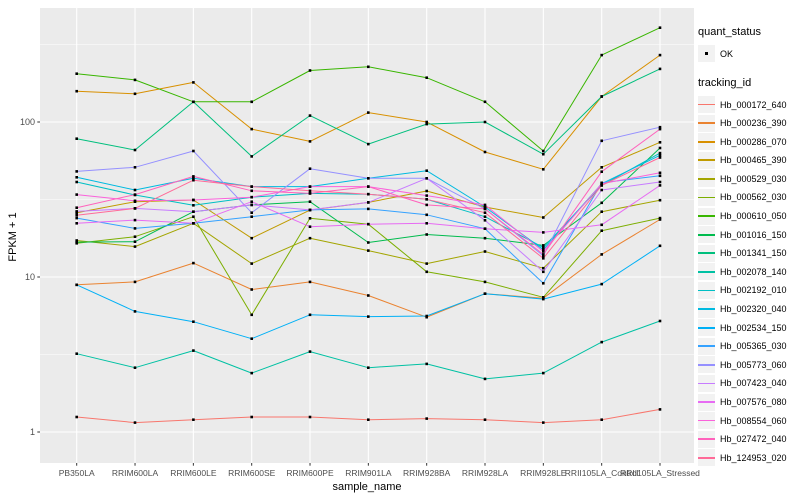 The height and width of the screenshot is (500, 800). Describe the element at coordinates (193, 473) in the screenshot. I see `x-tick-label: RRIM600LE` at that location.